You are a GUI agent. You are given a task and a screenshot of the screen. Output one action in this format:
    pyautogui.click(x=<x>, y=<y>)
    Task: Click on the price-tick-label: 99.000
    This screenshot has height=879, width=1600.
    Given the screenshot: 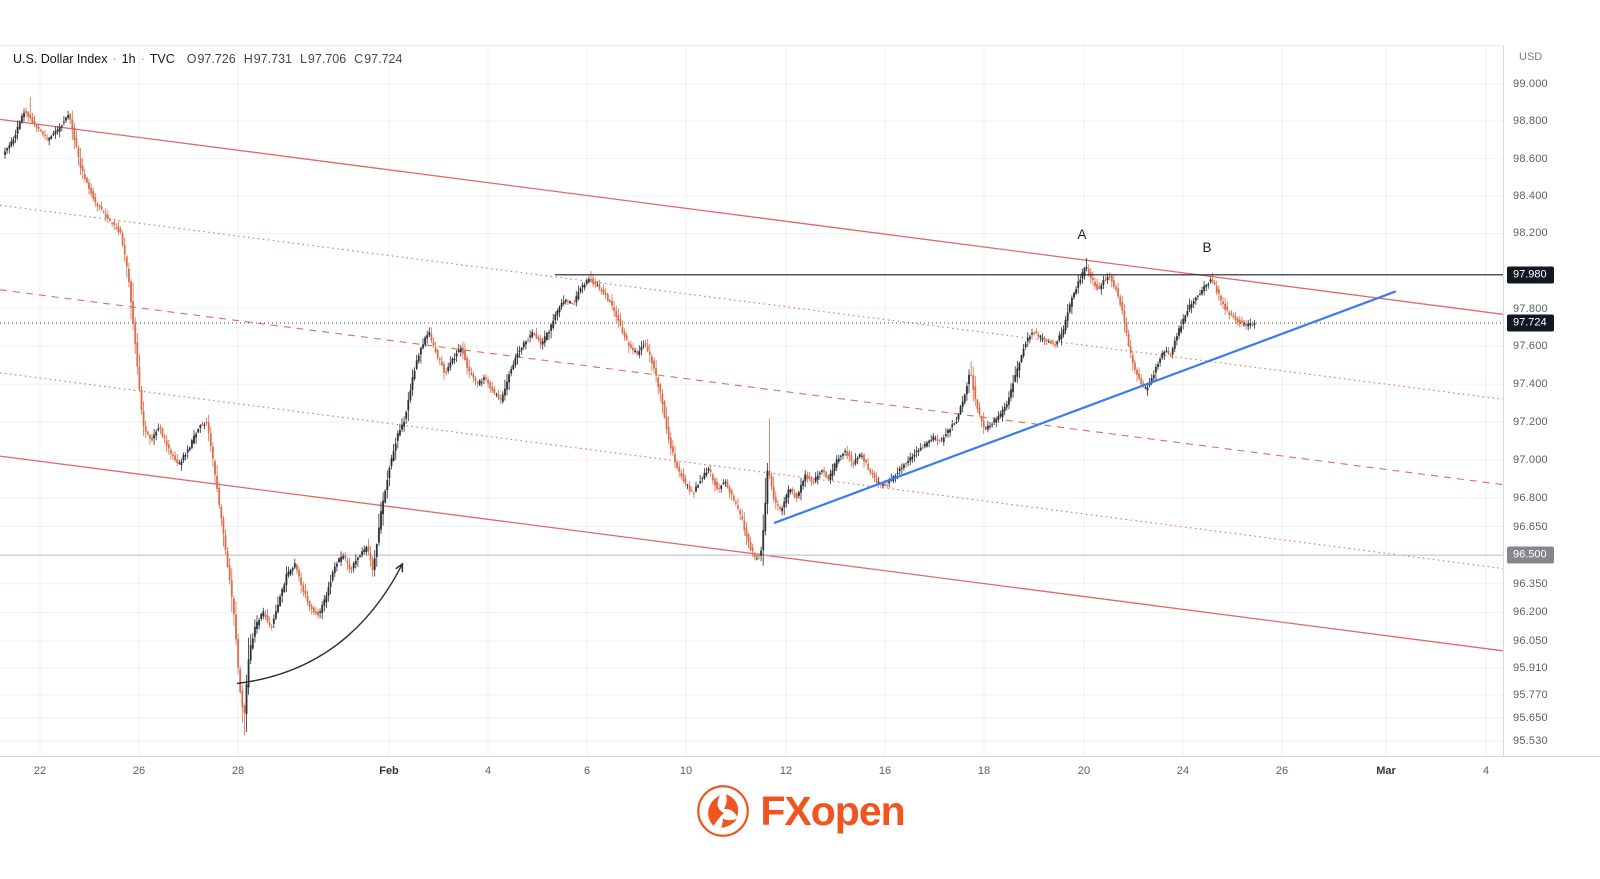 What is the action you would take?
    pyautogui.click(x=1530, y=84)
    